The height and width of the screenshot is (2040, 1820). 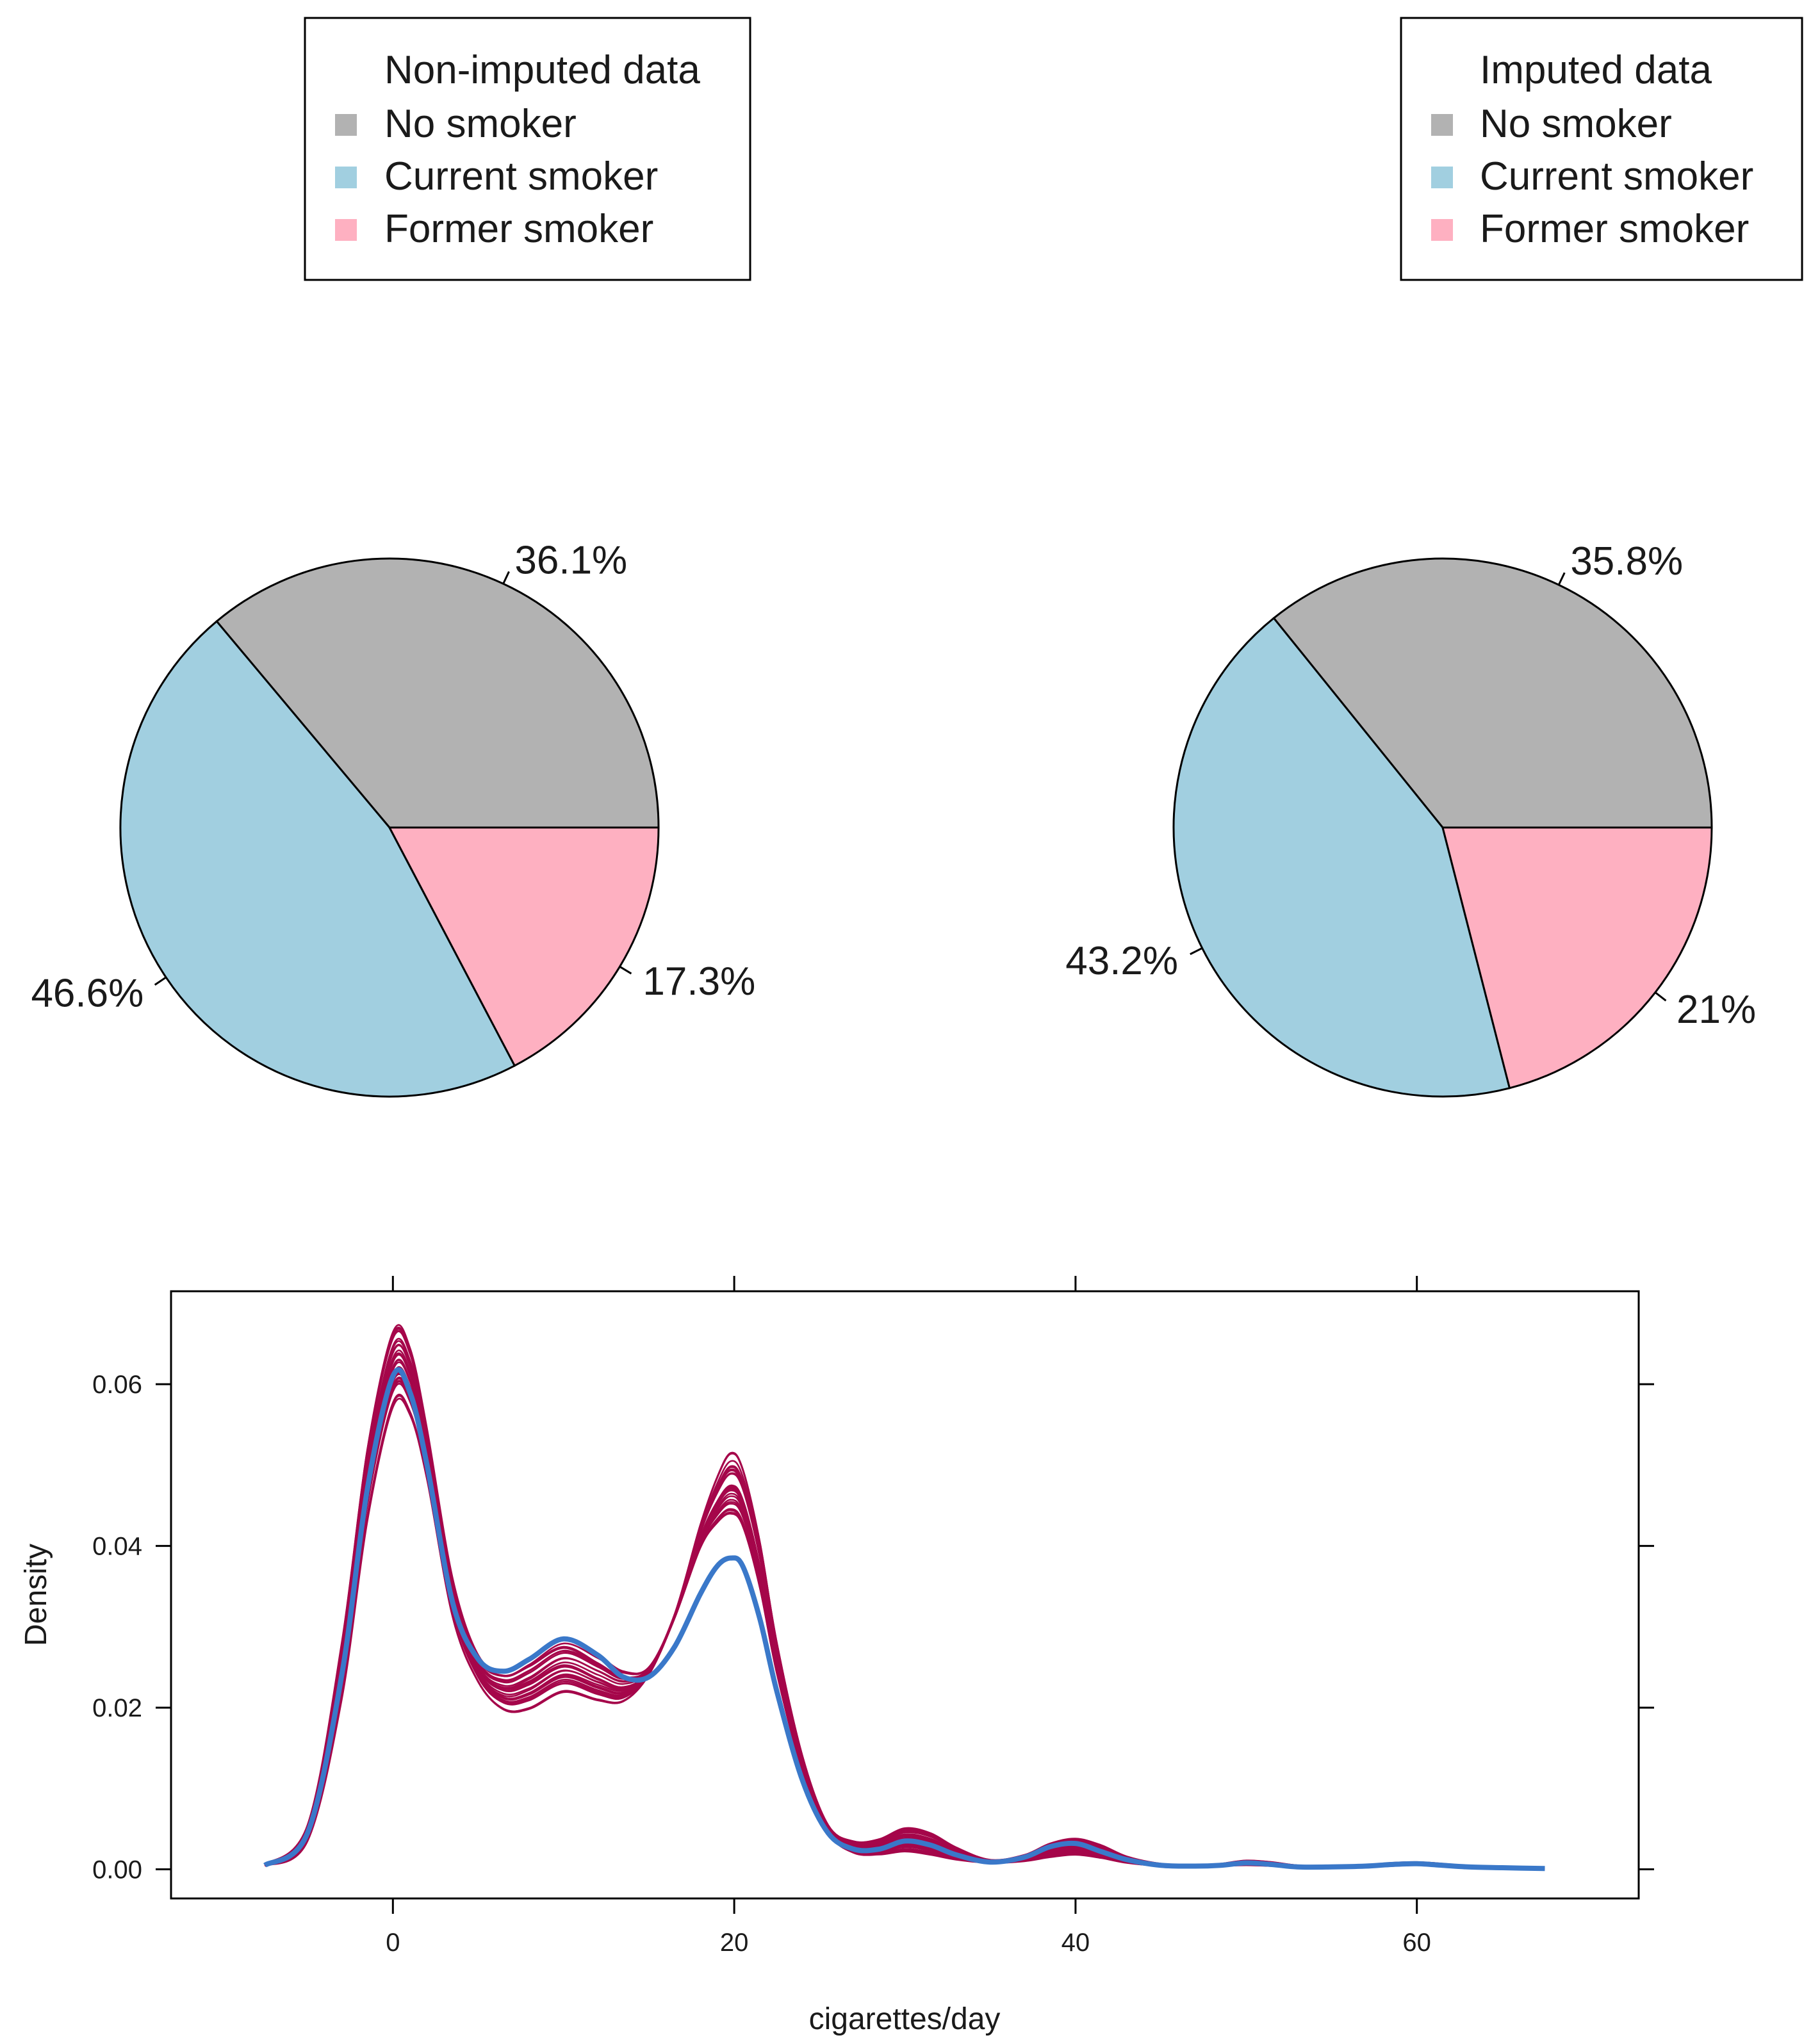 I want to click on pie-chart-non-imputed: 36.1% 46.6% 17.3%, so click(x=393, y=818).